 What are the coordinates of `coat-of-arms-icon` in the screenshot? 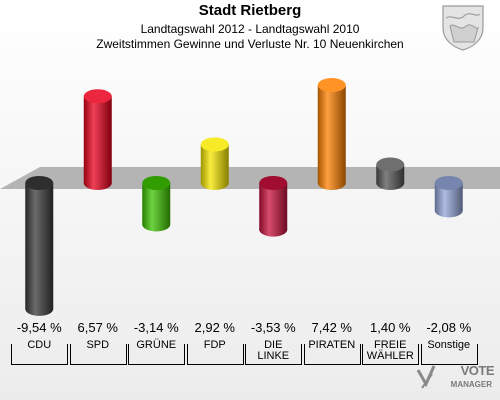 It's located at (463, 28).